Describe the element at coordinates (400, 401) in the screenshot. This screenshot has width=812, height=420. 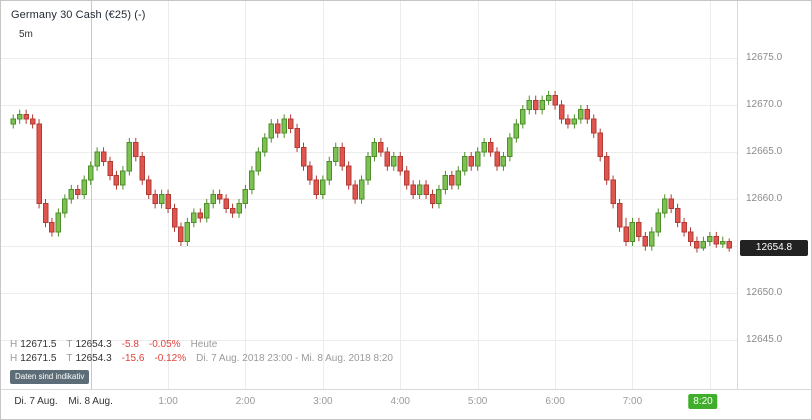
I see `time-axis-hour-label: 4:00` at that location.